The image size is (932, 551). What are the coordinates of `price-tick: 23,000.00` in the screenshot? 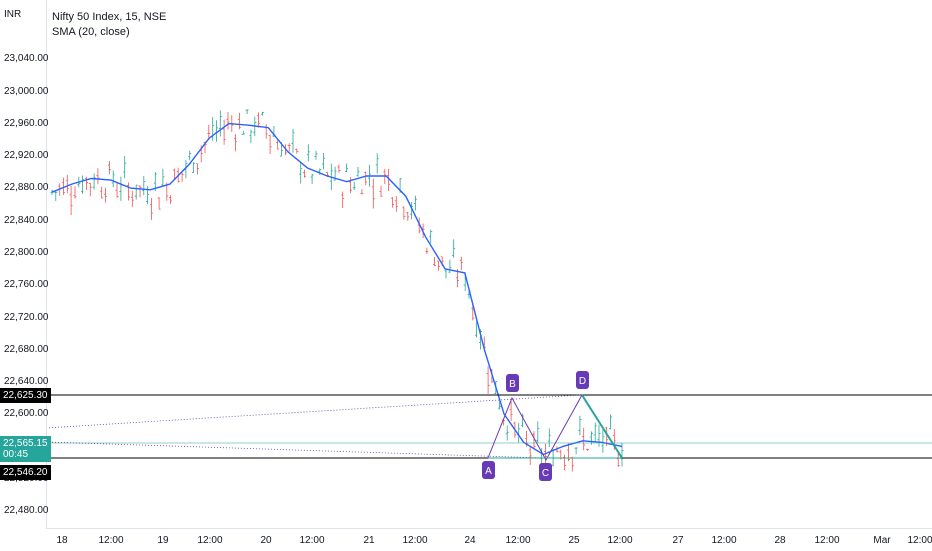 It's located at (26, 91).